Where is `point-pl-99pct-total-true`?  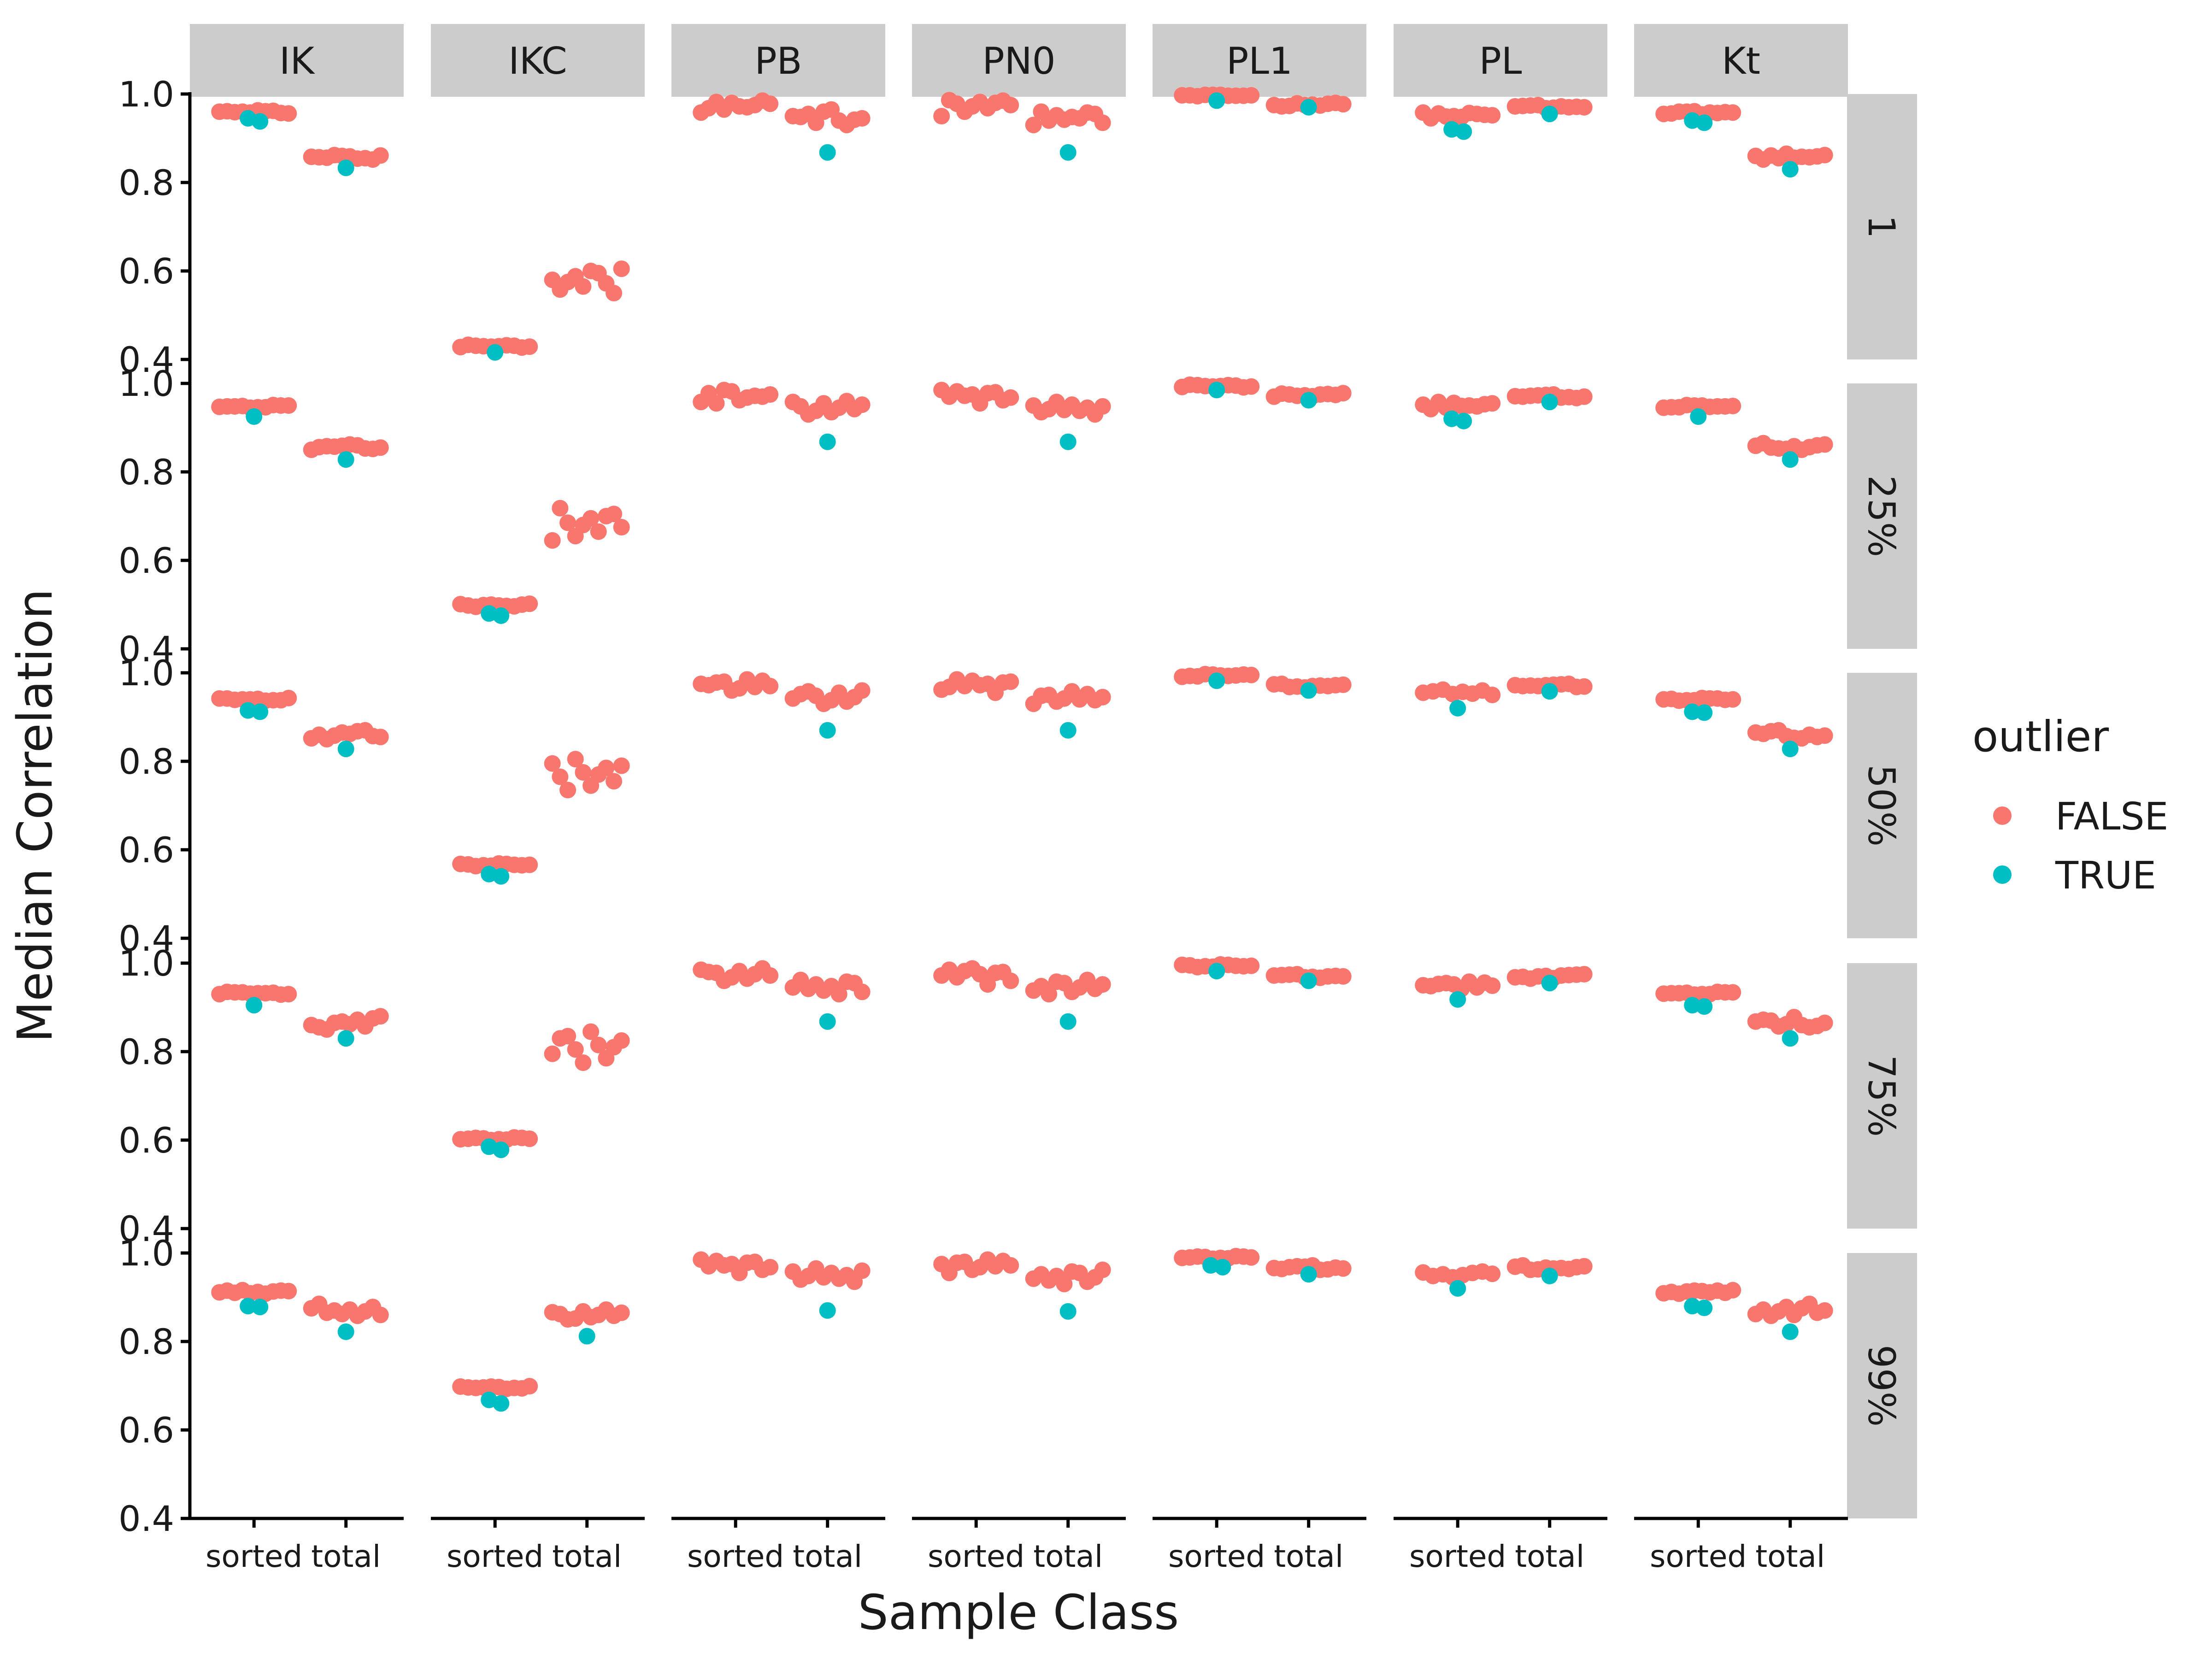
point-pl-99pct-total-true is located at coordinates (1549, 1275).